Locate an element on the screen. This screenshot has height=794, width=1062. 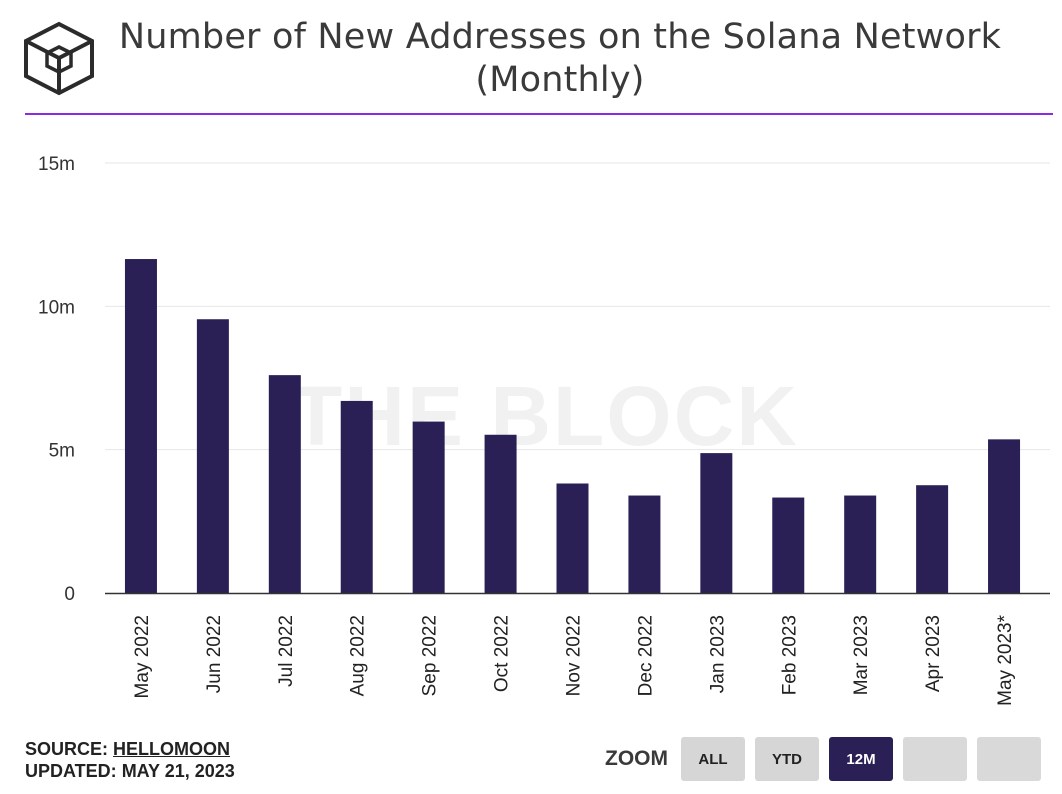
source-link: HELLOMOON is located at coordinates (172, 749).